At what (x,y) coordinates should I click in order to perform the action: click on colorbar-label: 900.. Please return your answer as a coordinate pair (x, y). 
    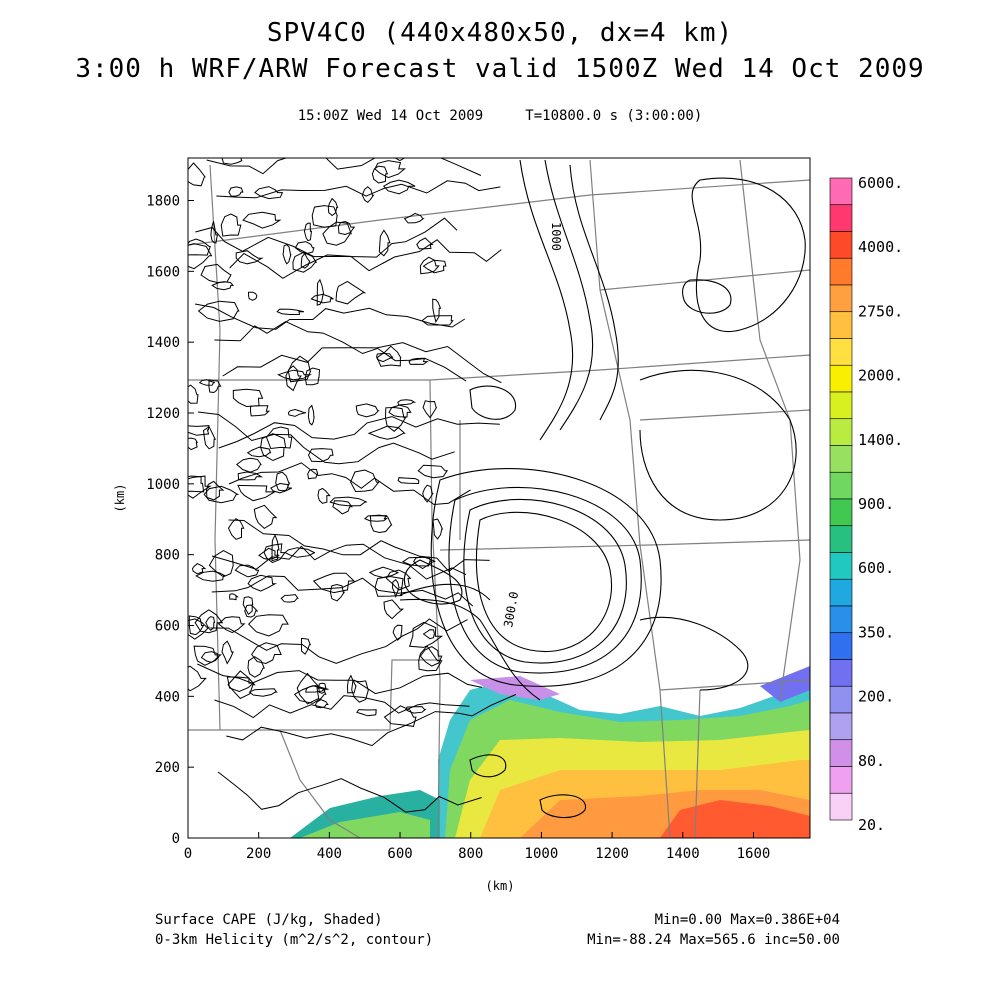
    Looking at the image, I should click on (876, 504).